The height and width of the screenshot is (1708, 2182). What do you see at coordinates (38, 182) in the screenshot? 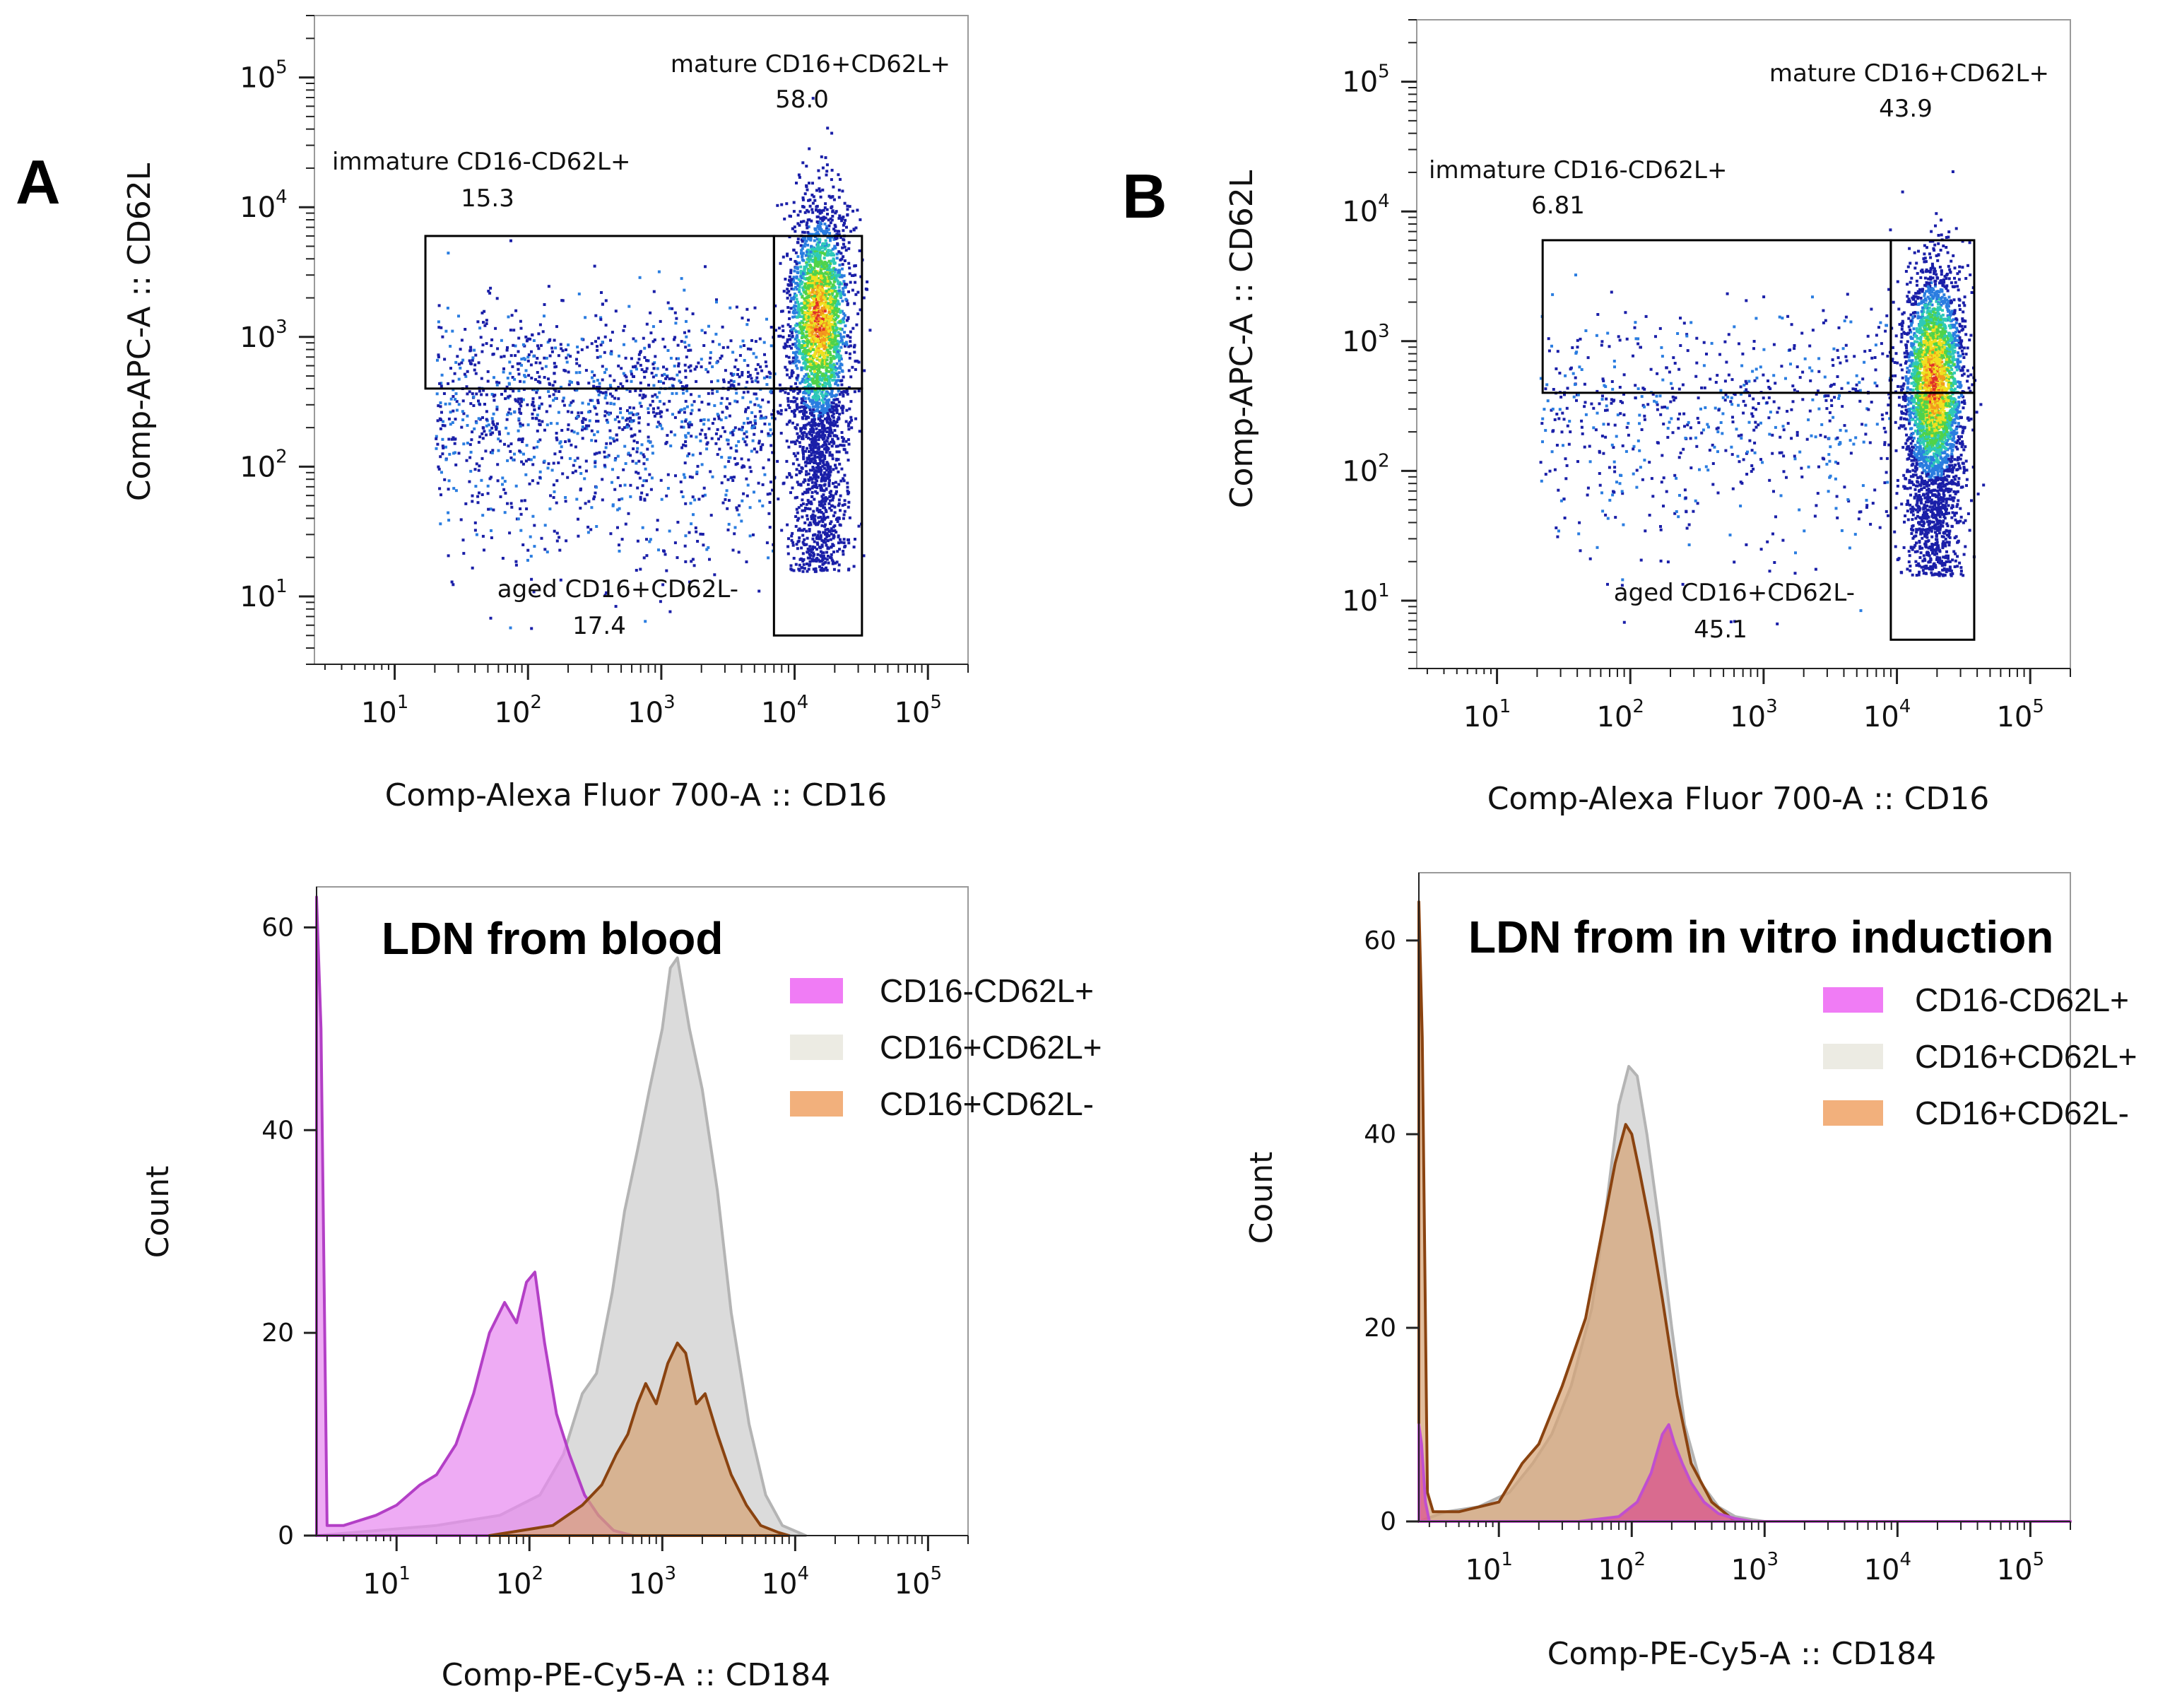
I see `panel-letter-a: A` at bounding box center [38, 182].